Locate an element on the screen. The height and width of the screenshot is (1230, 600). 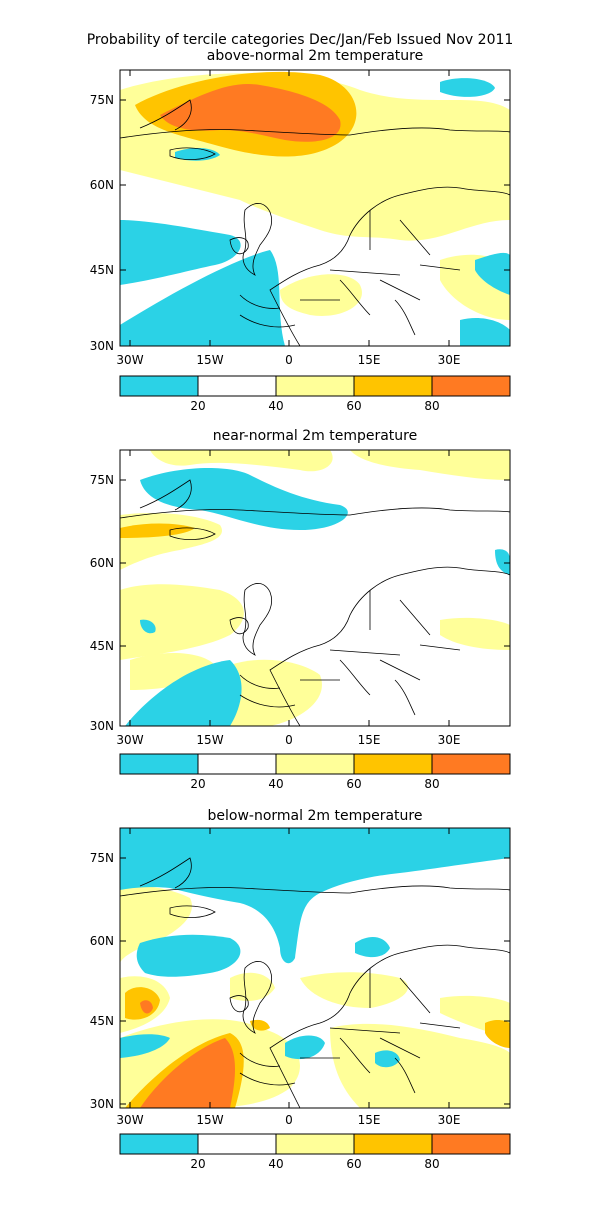
panel-below-subtitle: below-normal 2m temperature is located at coordinates (315, 816).